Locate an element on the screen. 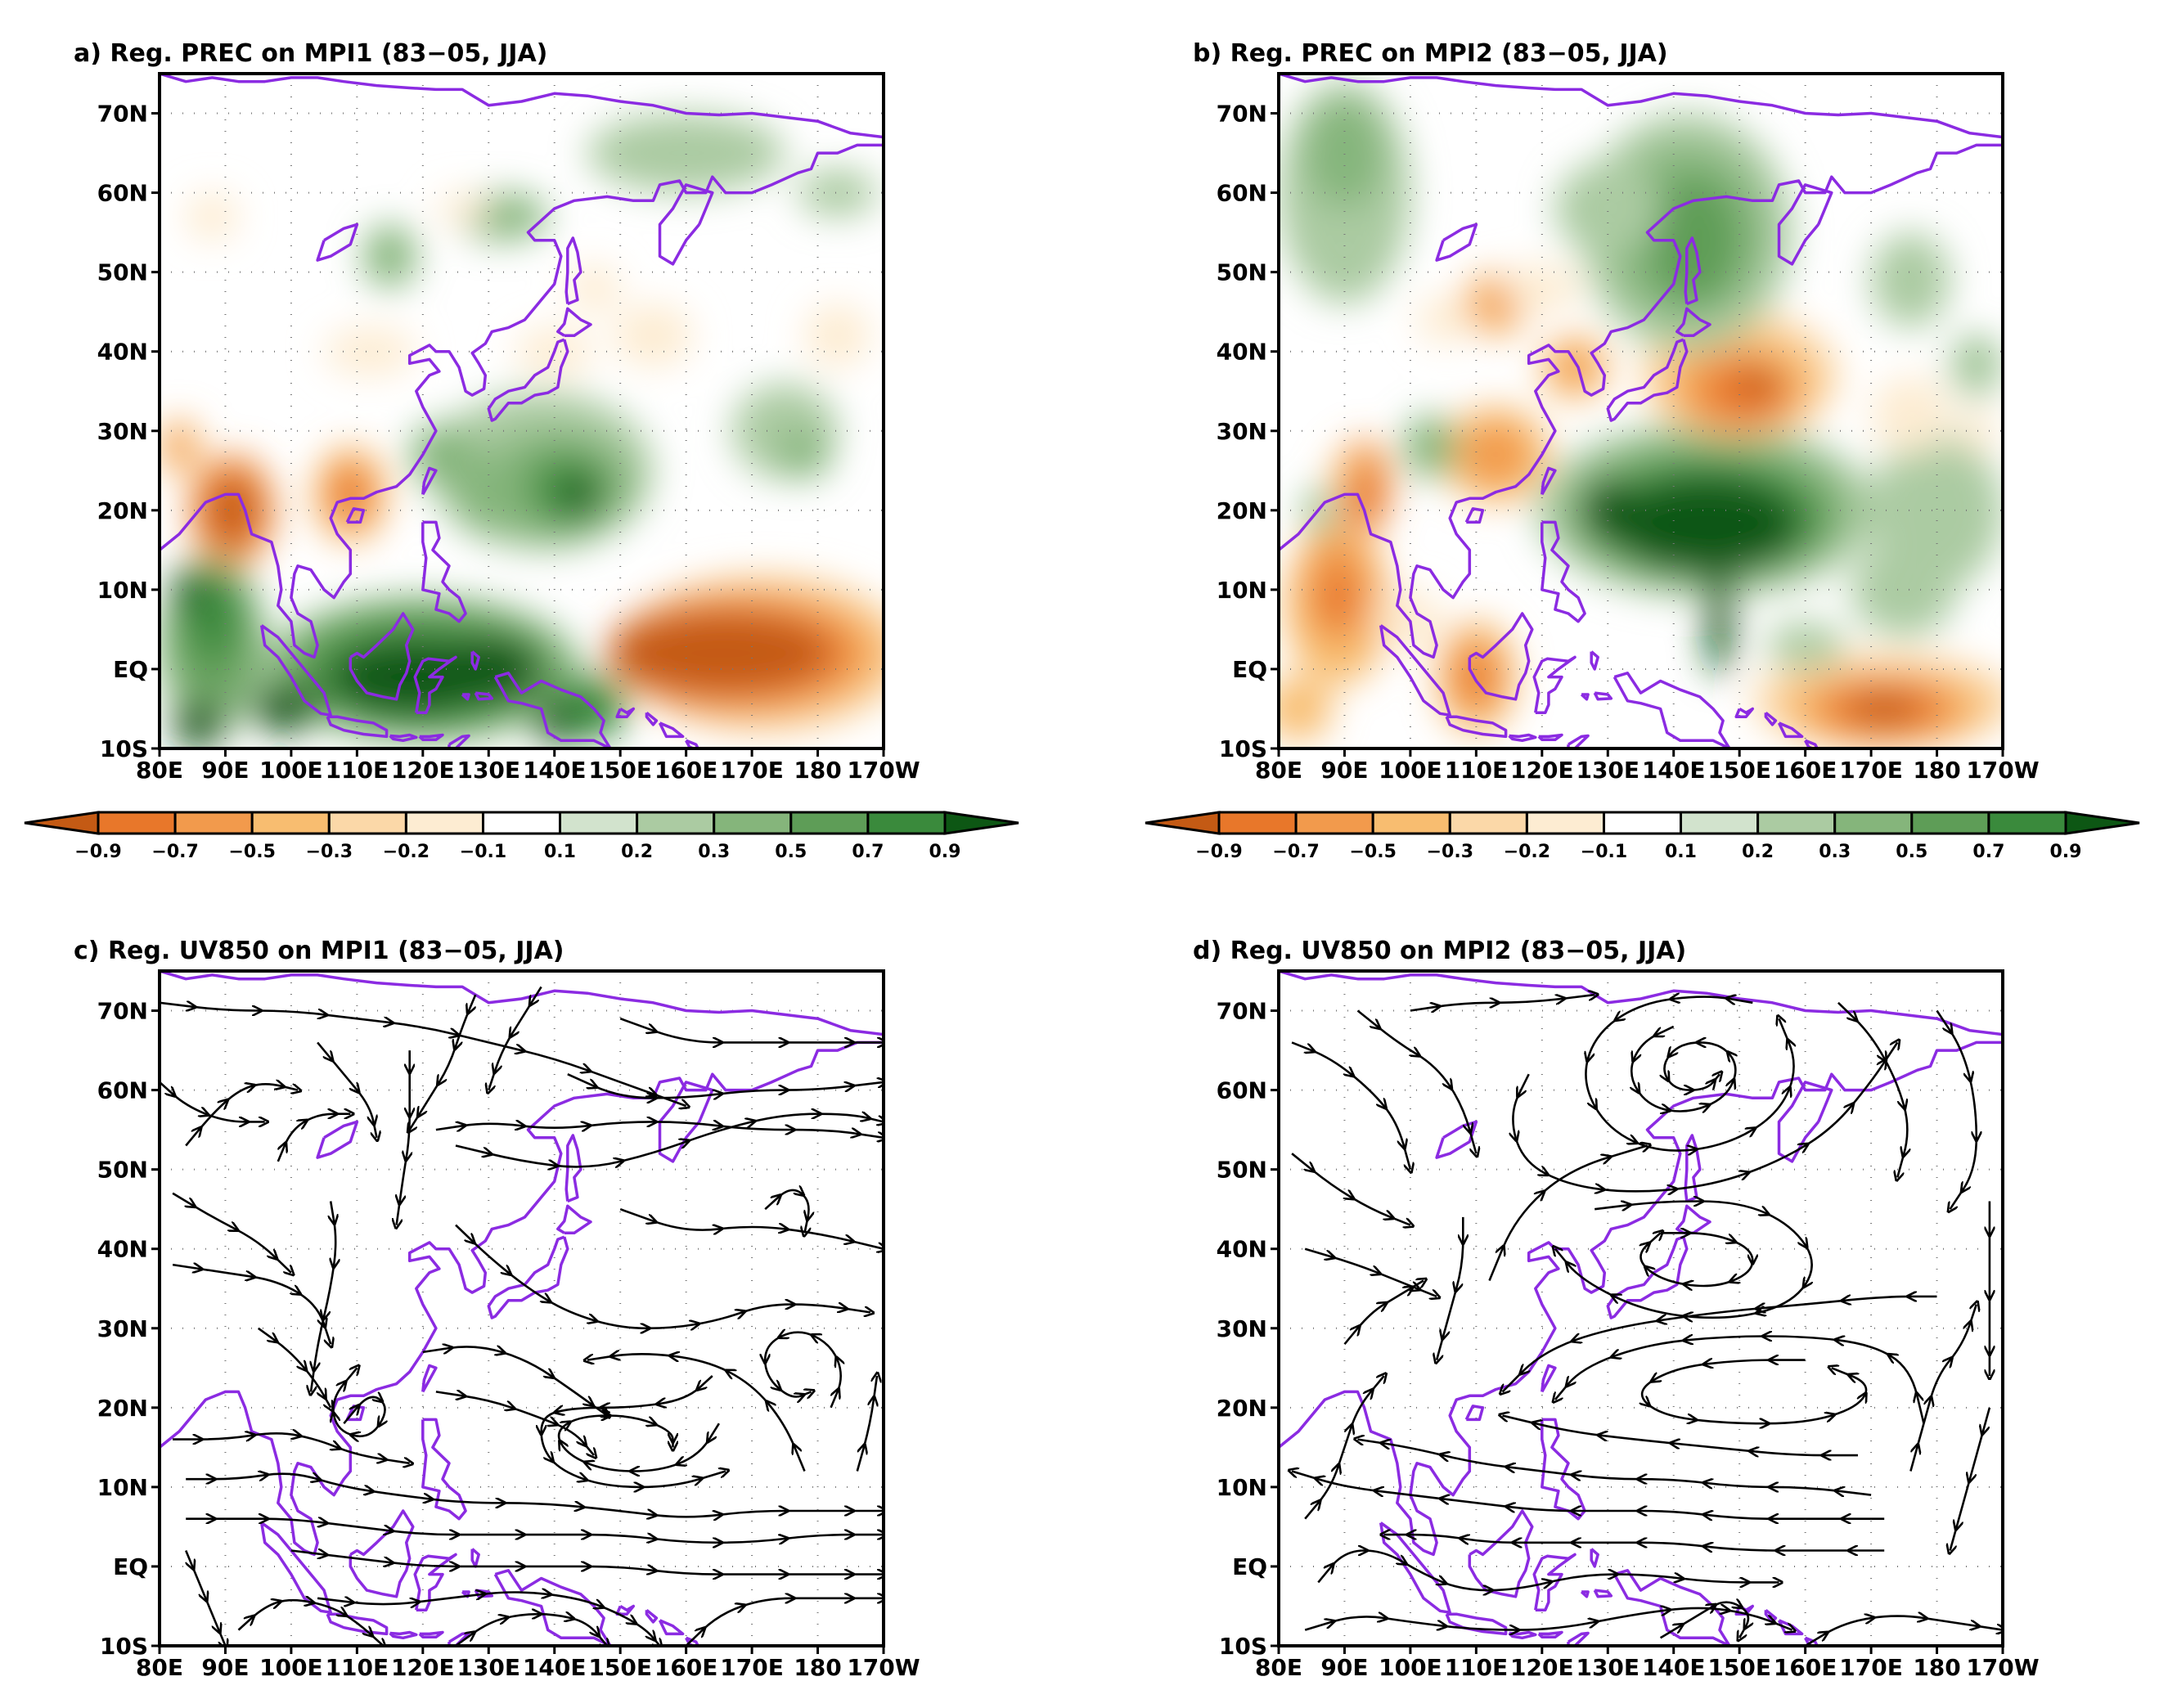  colorbar-label: 0.3 is located at coordinates (1835, 852).